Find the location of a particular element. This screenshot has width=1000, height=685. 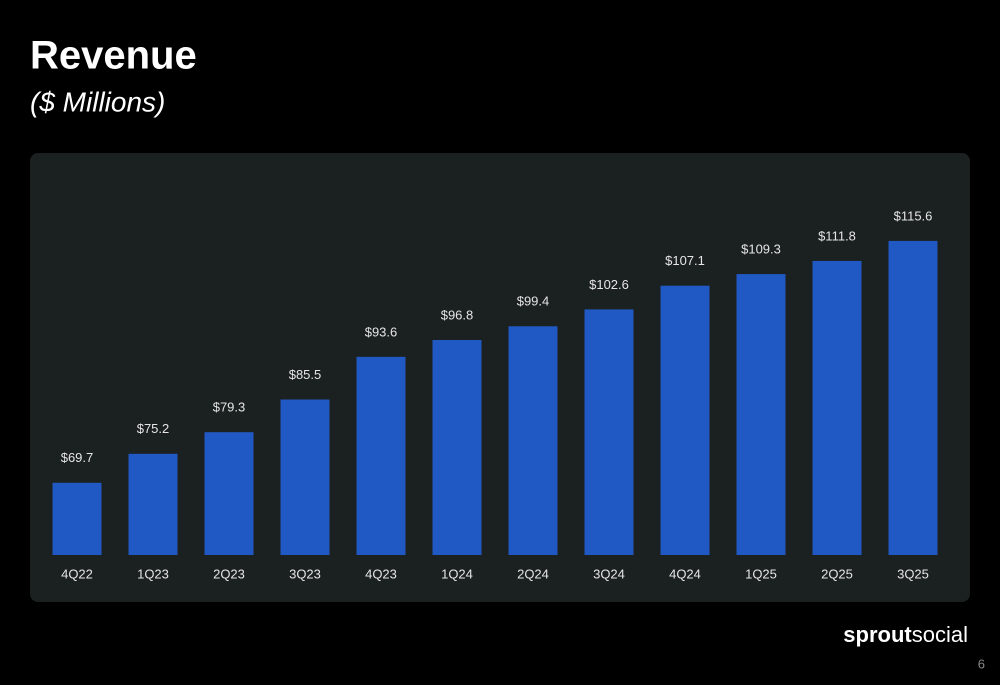

logo: sproutsocial is located at coordinates (905, 634).